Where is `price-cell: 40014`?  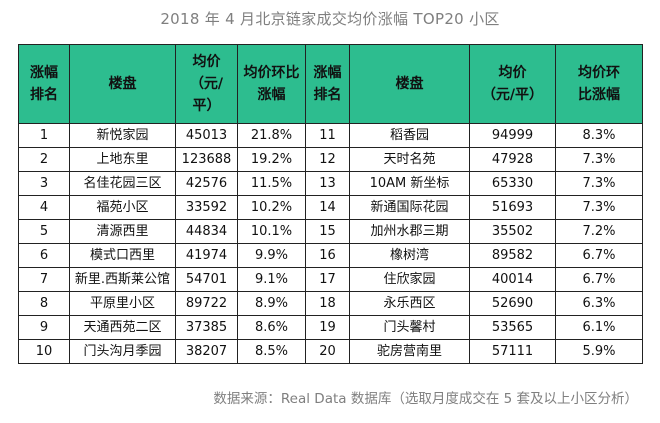
price-cell: 40014 is located at coordinates (512, 279).